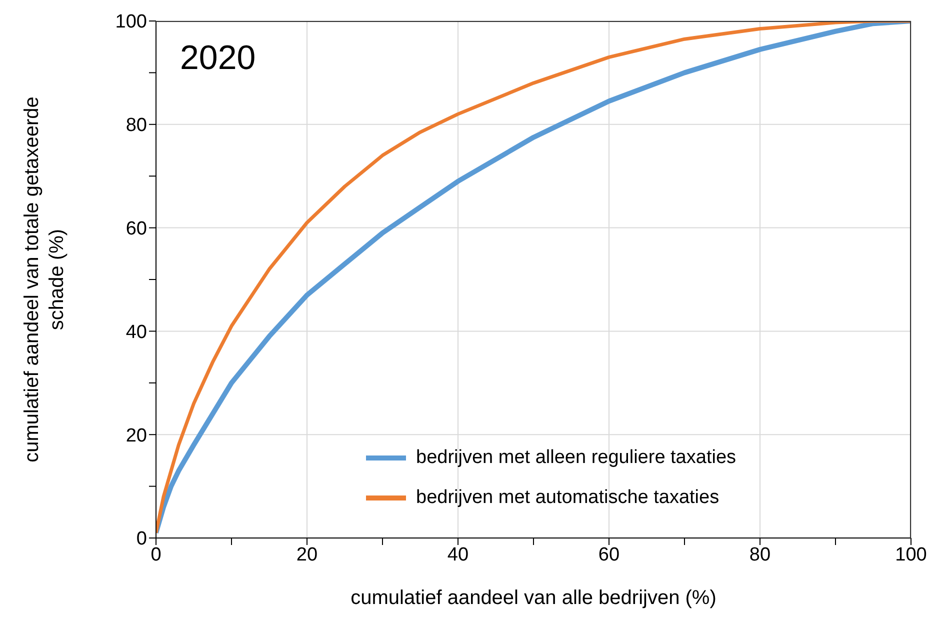  I want to click on text: 2020, so click(218, 58).